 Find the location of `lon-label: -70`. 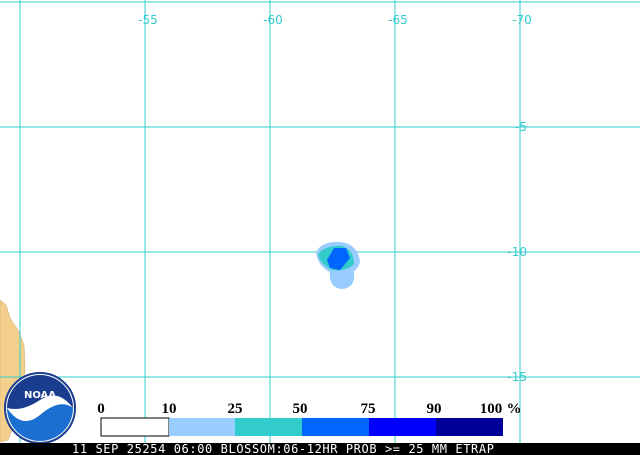

lon-label: -70 is located at coordinates (522, 20).